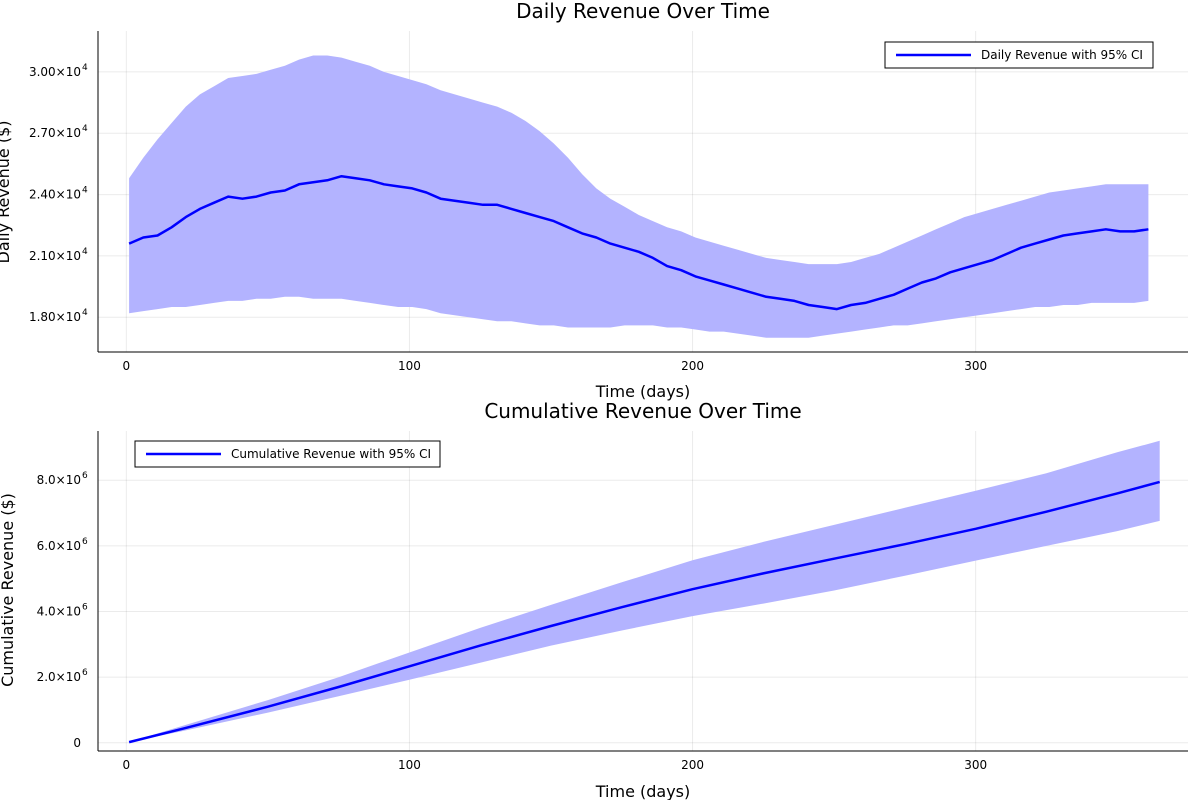  I want to click on y-tick-label: 2.10×10, so click(55, 256).